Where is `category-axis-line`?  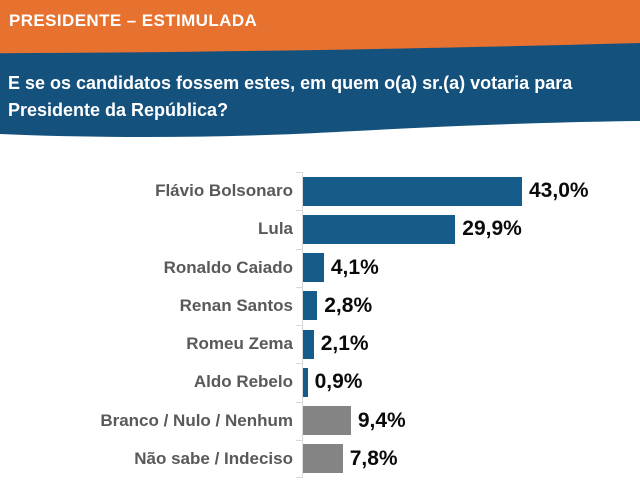 category-axis-line is located at coordinates (302, 325).